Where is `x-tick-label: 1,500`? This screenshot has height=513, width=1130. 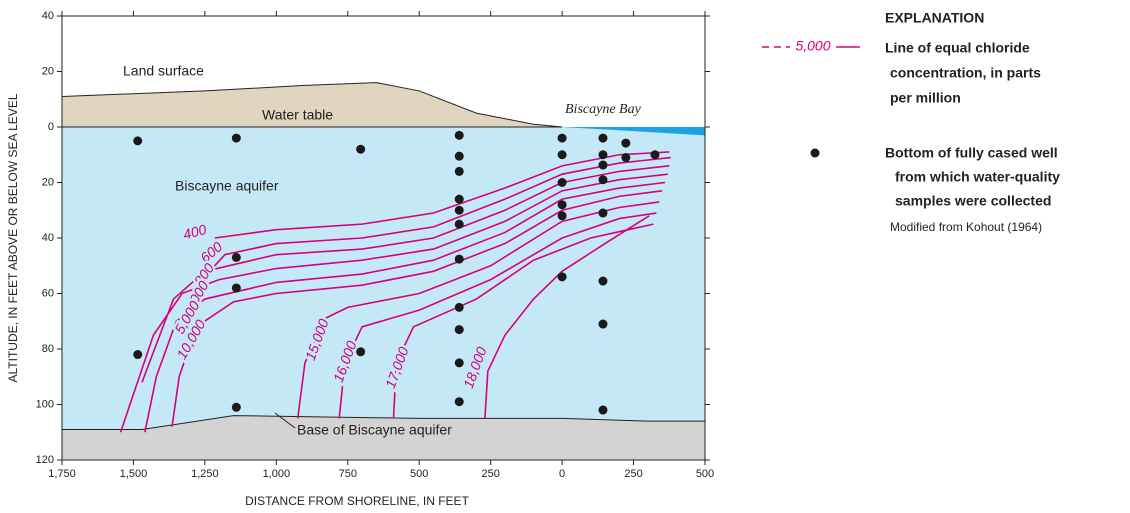
x-tick-label: 1,500 is located at coordinates (134, 474).